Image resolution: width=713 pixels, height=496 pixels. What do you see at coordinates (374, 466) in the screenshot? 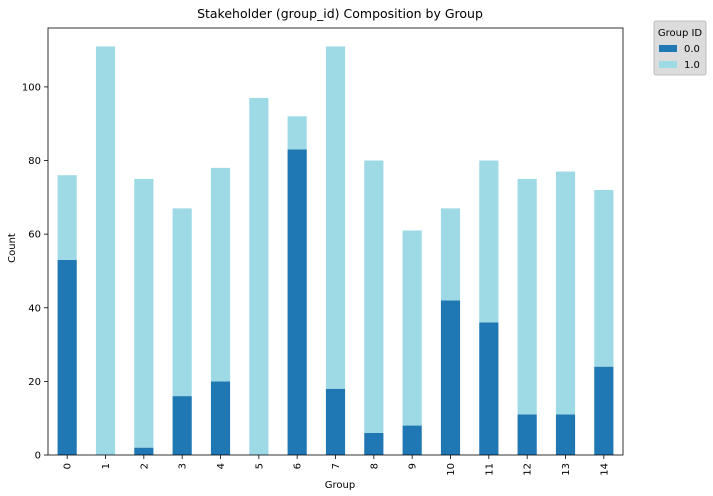
I see `x-tick-label: 8` at bounding box center [374, 466].